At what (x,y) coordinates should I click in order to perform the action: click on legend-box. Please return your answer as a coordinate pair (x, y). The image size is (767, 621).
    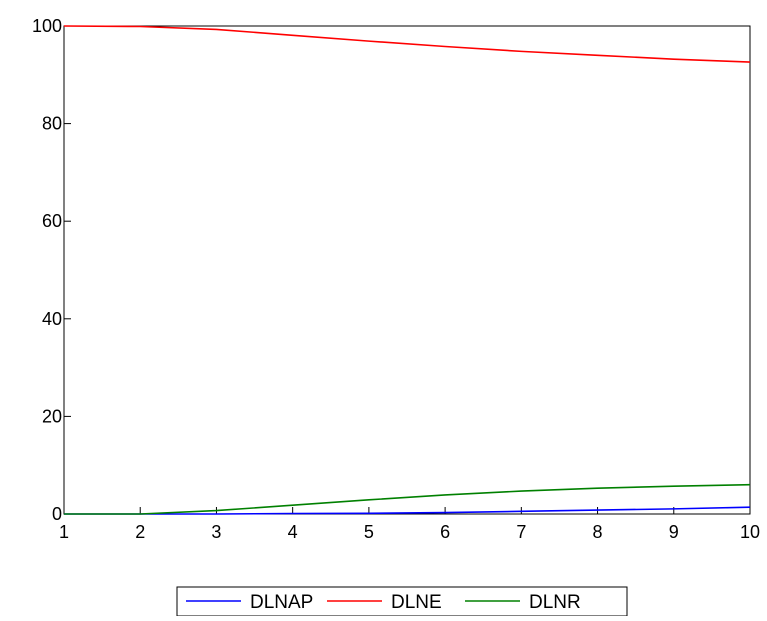
    Looking at the image, I should click on (402, 601).